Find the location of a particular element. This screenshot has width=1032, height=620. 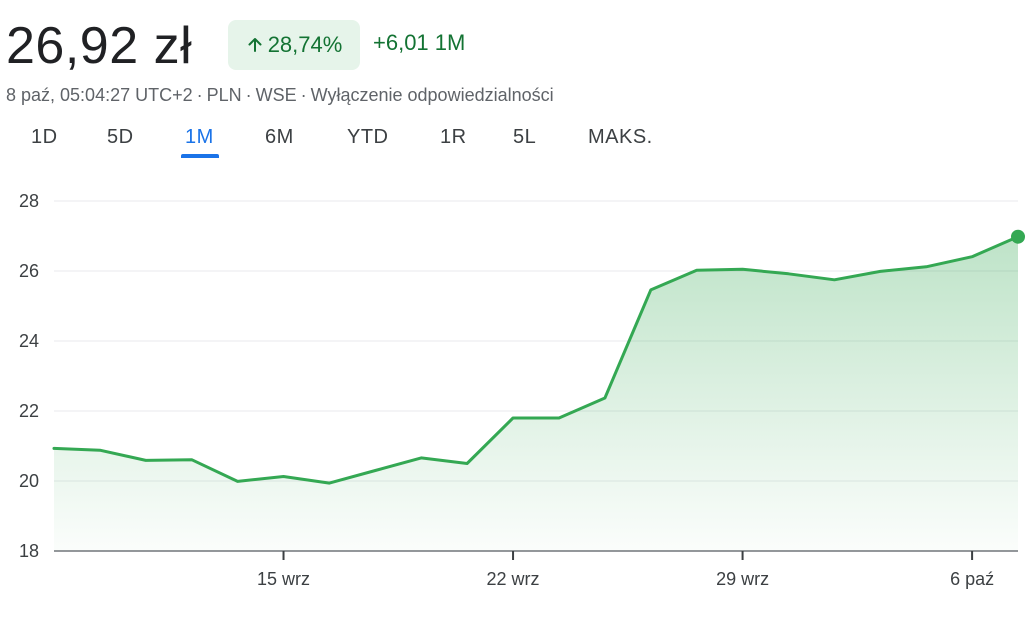

tab-1r: 1R is located at coordinates (453, 137).